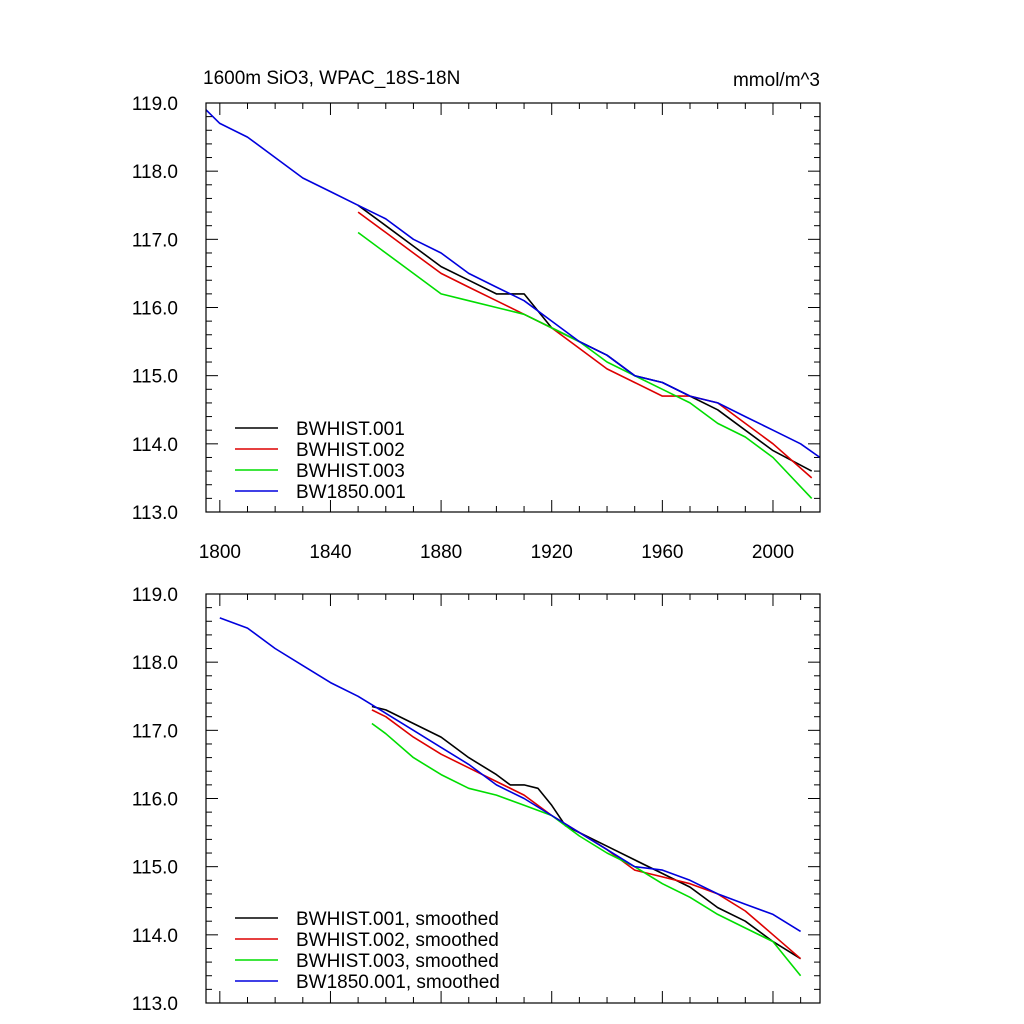 Image resolution: width=1024 pixels, height=1024 pixels. What do you see at coordinates (350, 450) in the screenshot?
I see `legend-label: BWHIST.002` at bounding box center [350, 450].